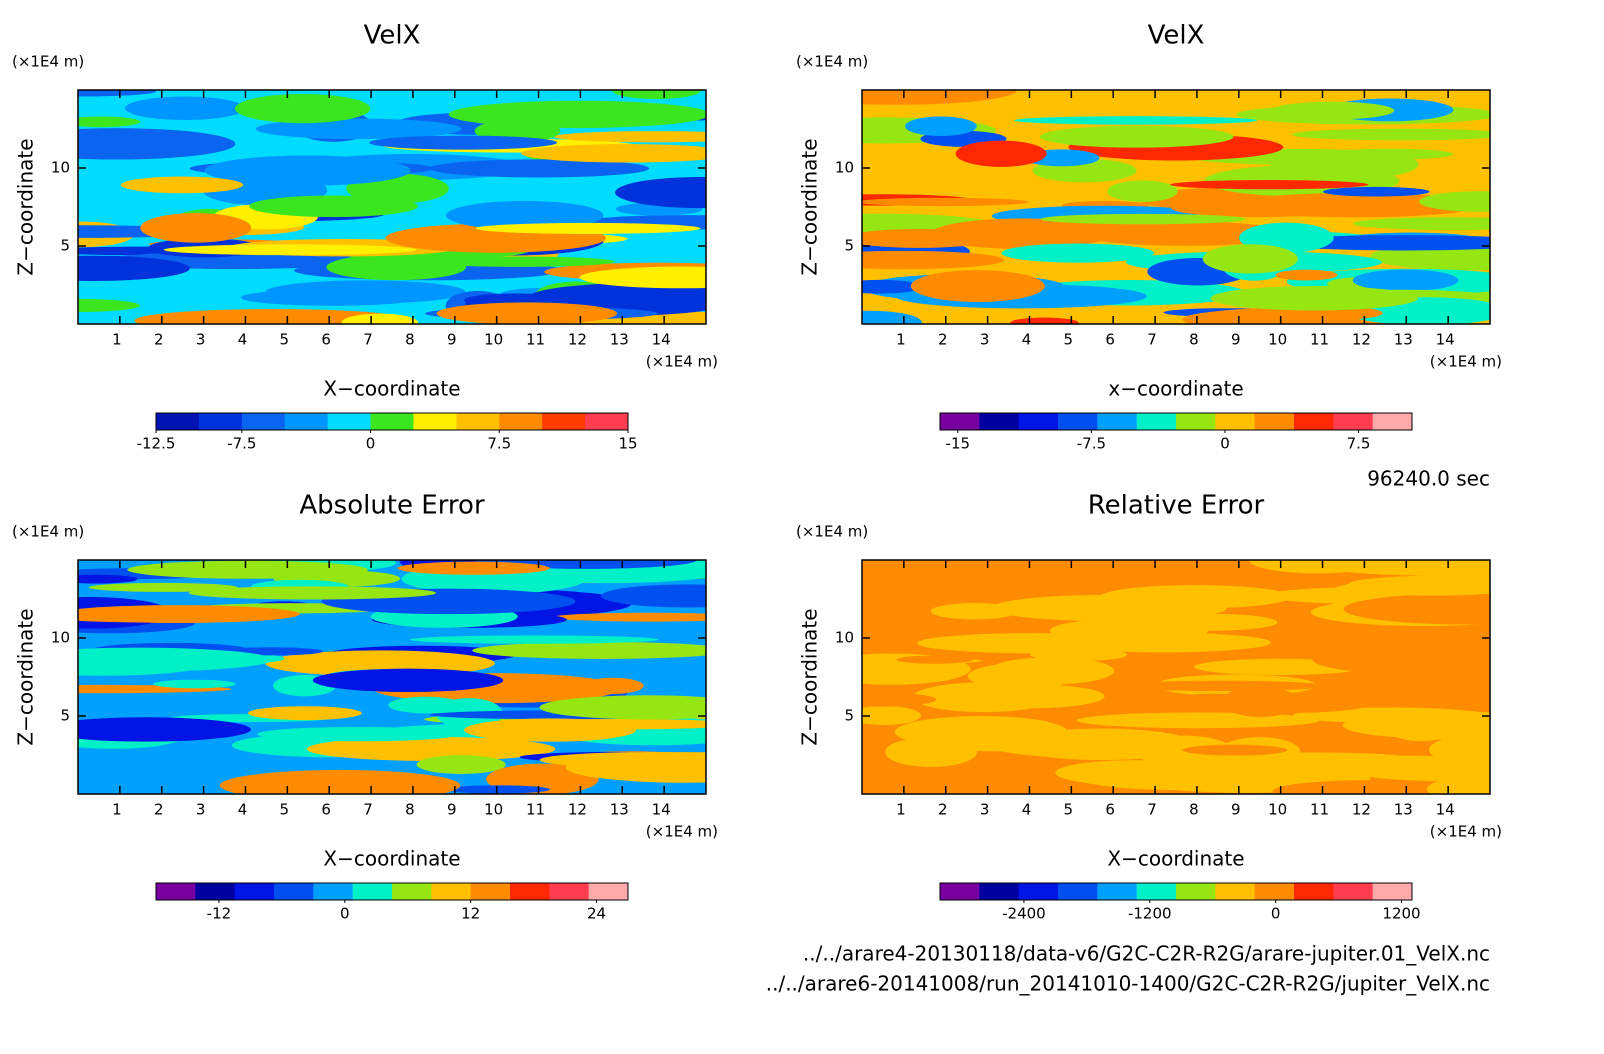 This screenshot has width=1604, height=1054. I want to click on x-tick-label: 11, so click(1319, 340).